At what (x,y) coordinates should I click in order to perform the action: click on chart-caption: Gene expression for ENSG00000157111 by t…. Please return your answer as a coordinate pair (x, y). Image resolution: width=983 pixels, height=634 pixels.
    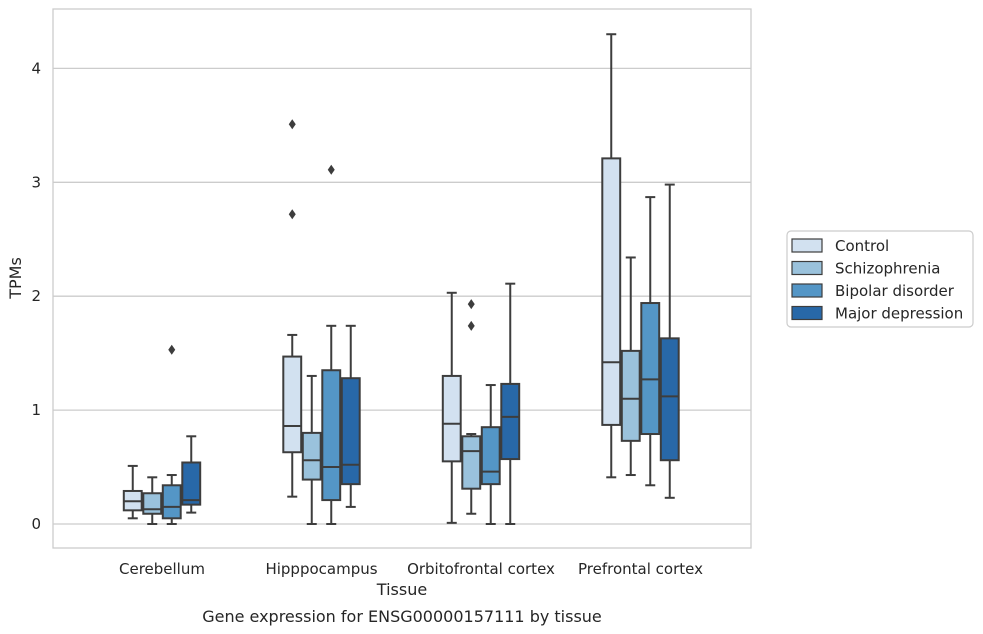
    Looking at the image, I should click on (402, 616).